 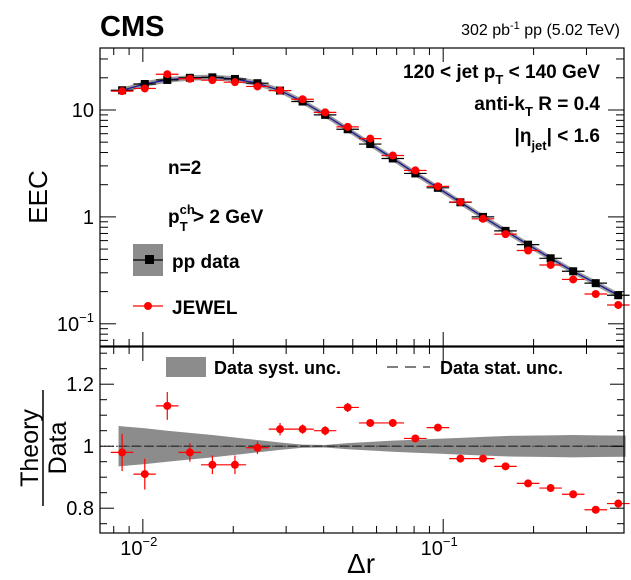 What do you see at coordinates (439, 547) in the screenshot?
I see `x-tick-label: 10⁻¹` at bounding box center [439, 547].